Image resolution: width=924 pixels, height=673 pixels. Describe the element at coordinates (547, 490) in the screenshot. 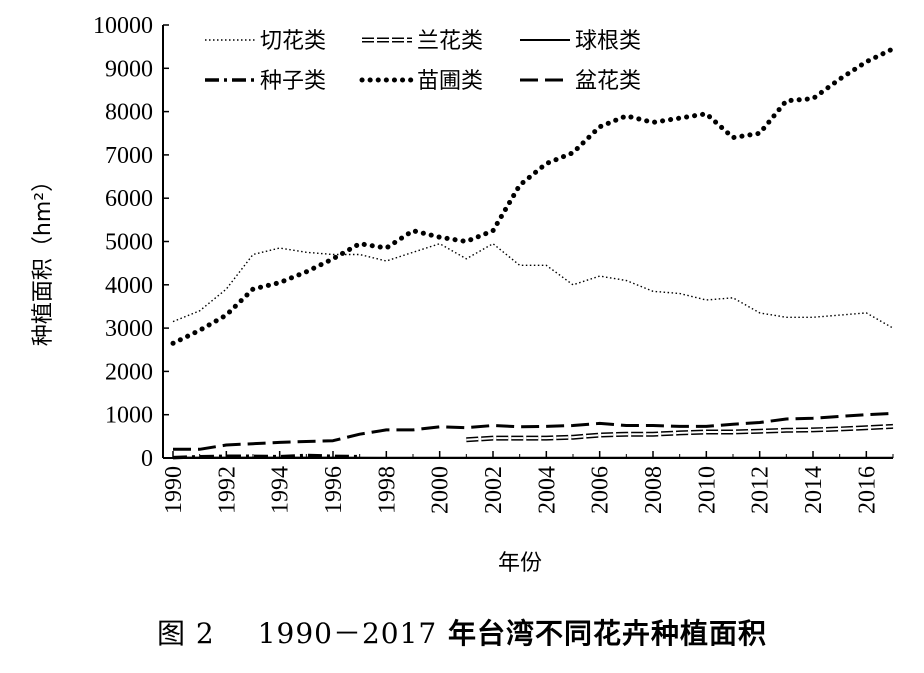

I see `x-tick-label: 2004` at that location.